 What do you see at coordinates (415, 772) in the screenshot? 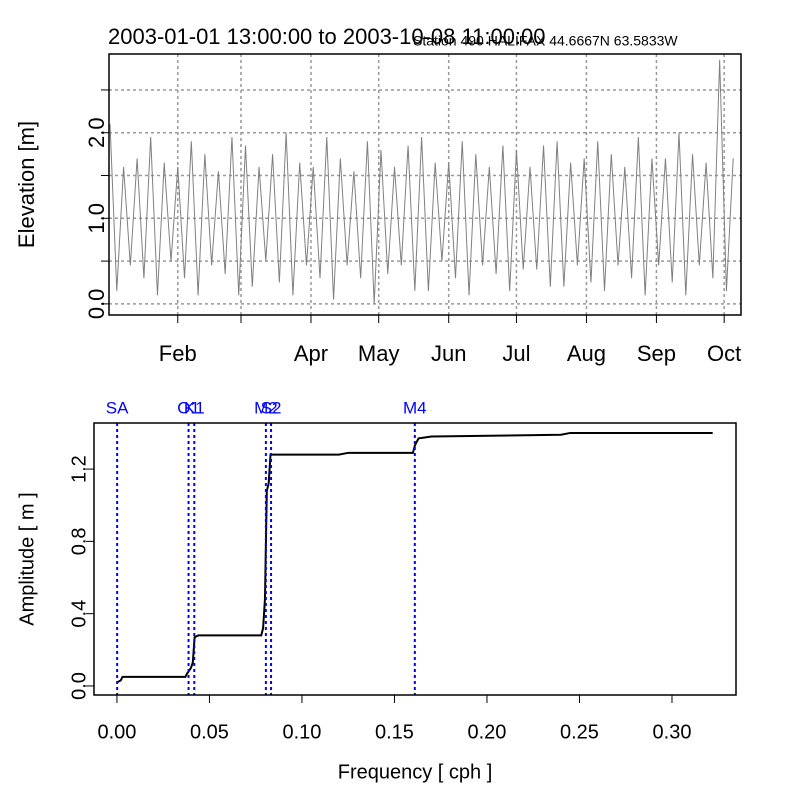
I see `x-axis-title: Frequency [ cph ]` at bounding box center [415, 772].